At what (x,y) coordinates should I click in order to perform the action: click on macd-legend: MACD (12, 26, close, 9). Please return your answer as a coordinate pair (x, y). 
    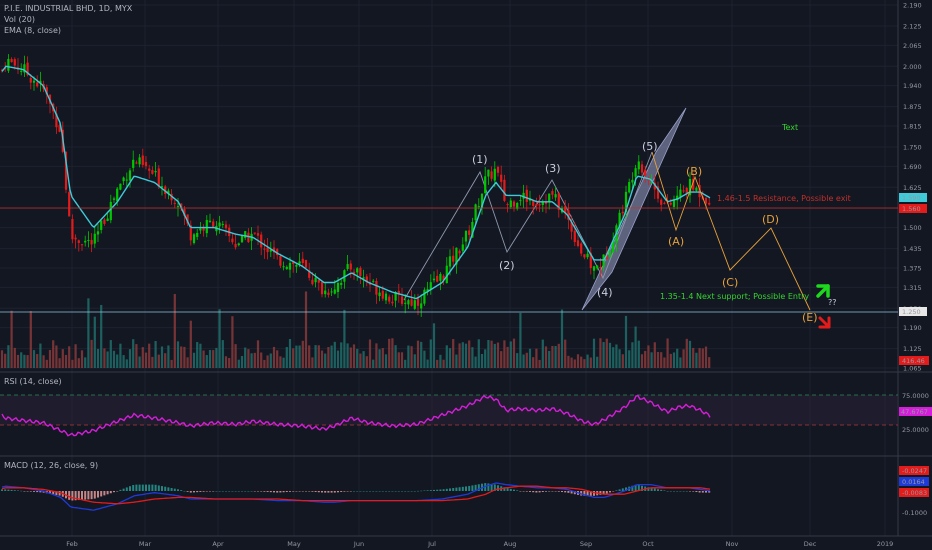
    Looking at the image, I should click on (51, 465).